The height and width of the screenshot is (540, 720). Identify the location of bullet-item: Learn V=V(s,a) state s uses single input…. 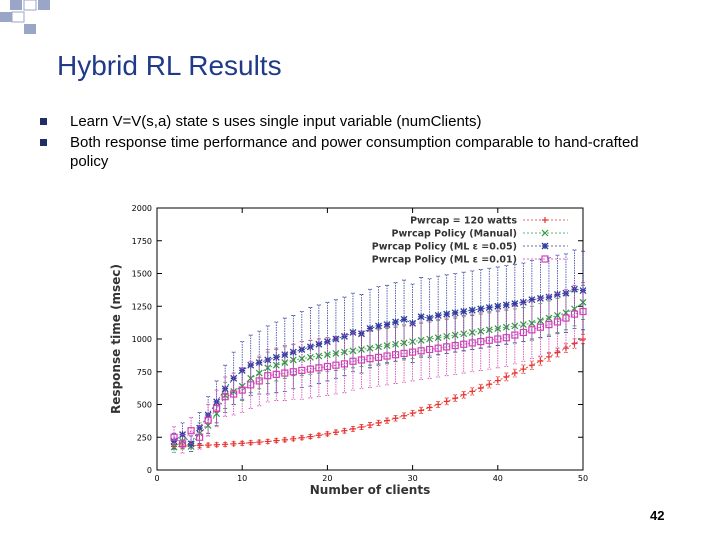
(360, 121).